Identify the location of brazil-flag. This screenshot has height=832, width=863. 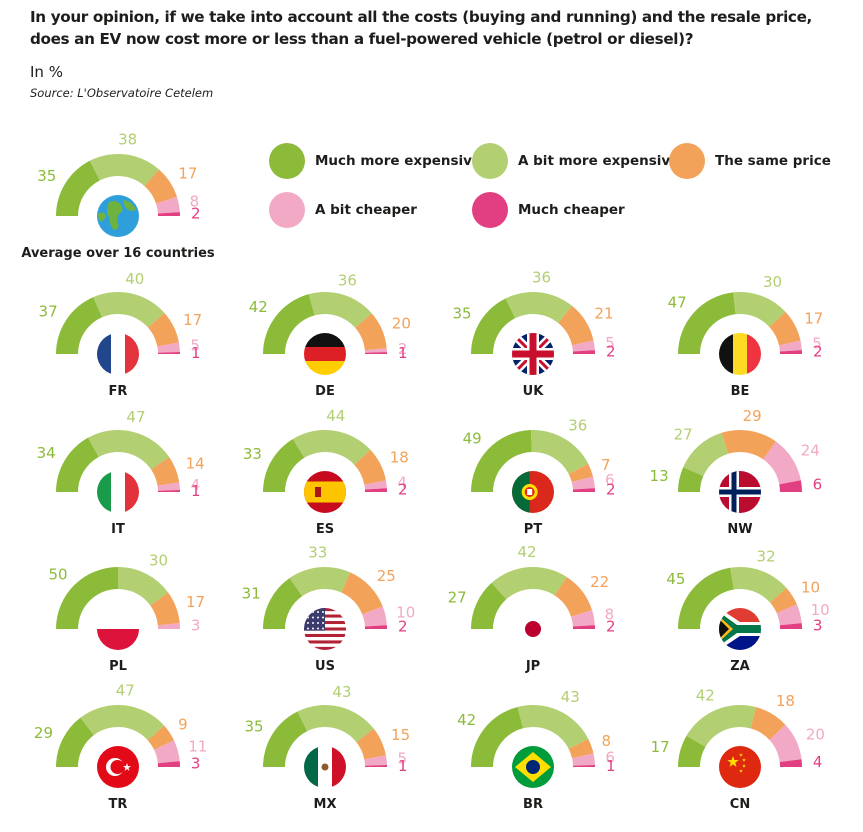
(533, 767).